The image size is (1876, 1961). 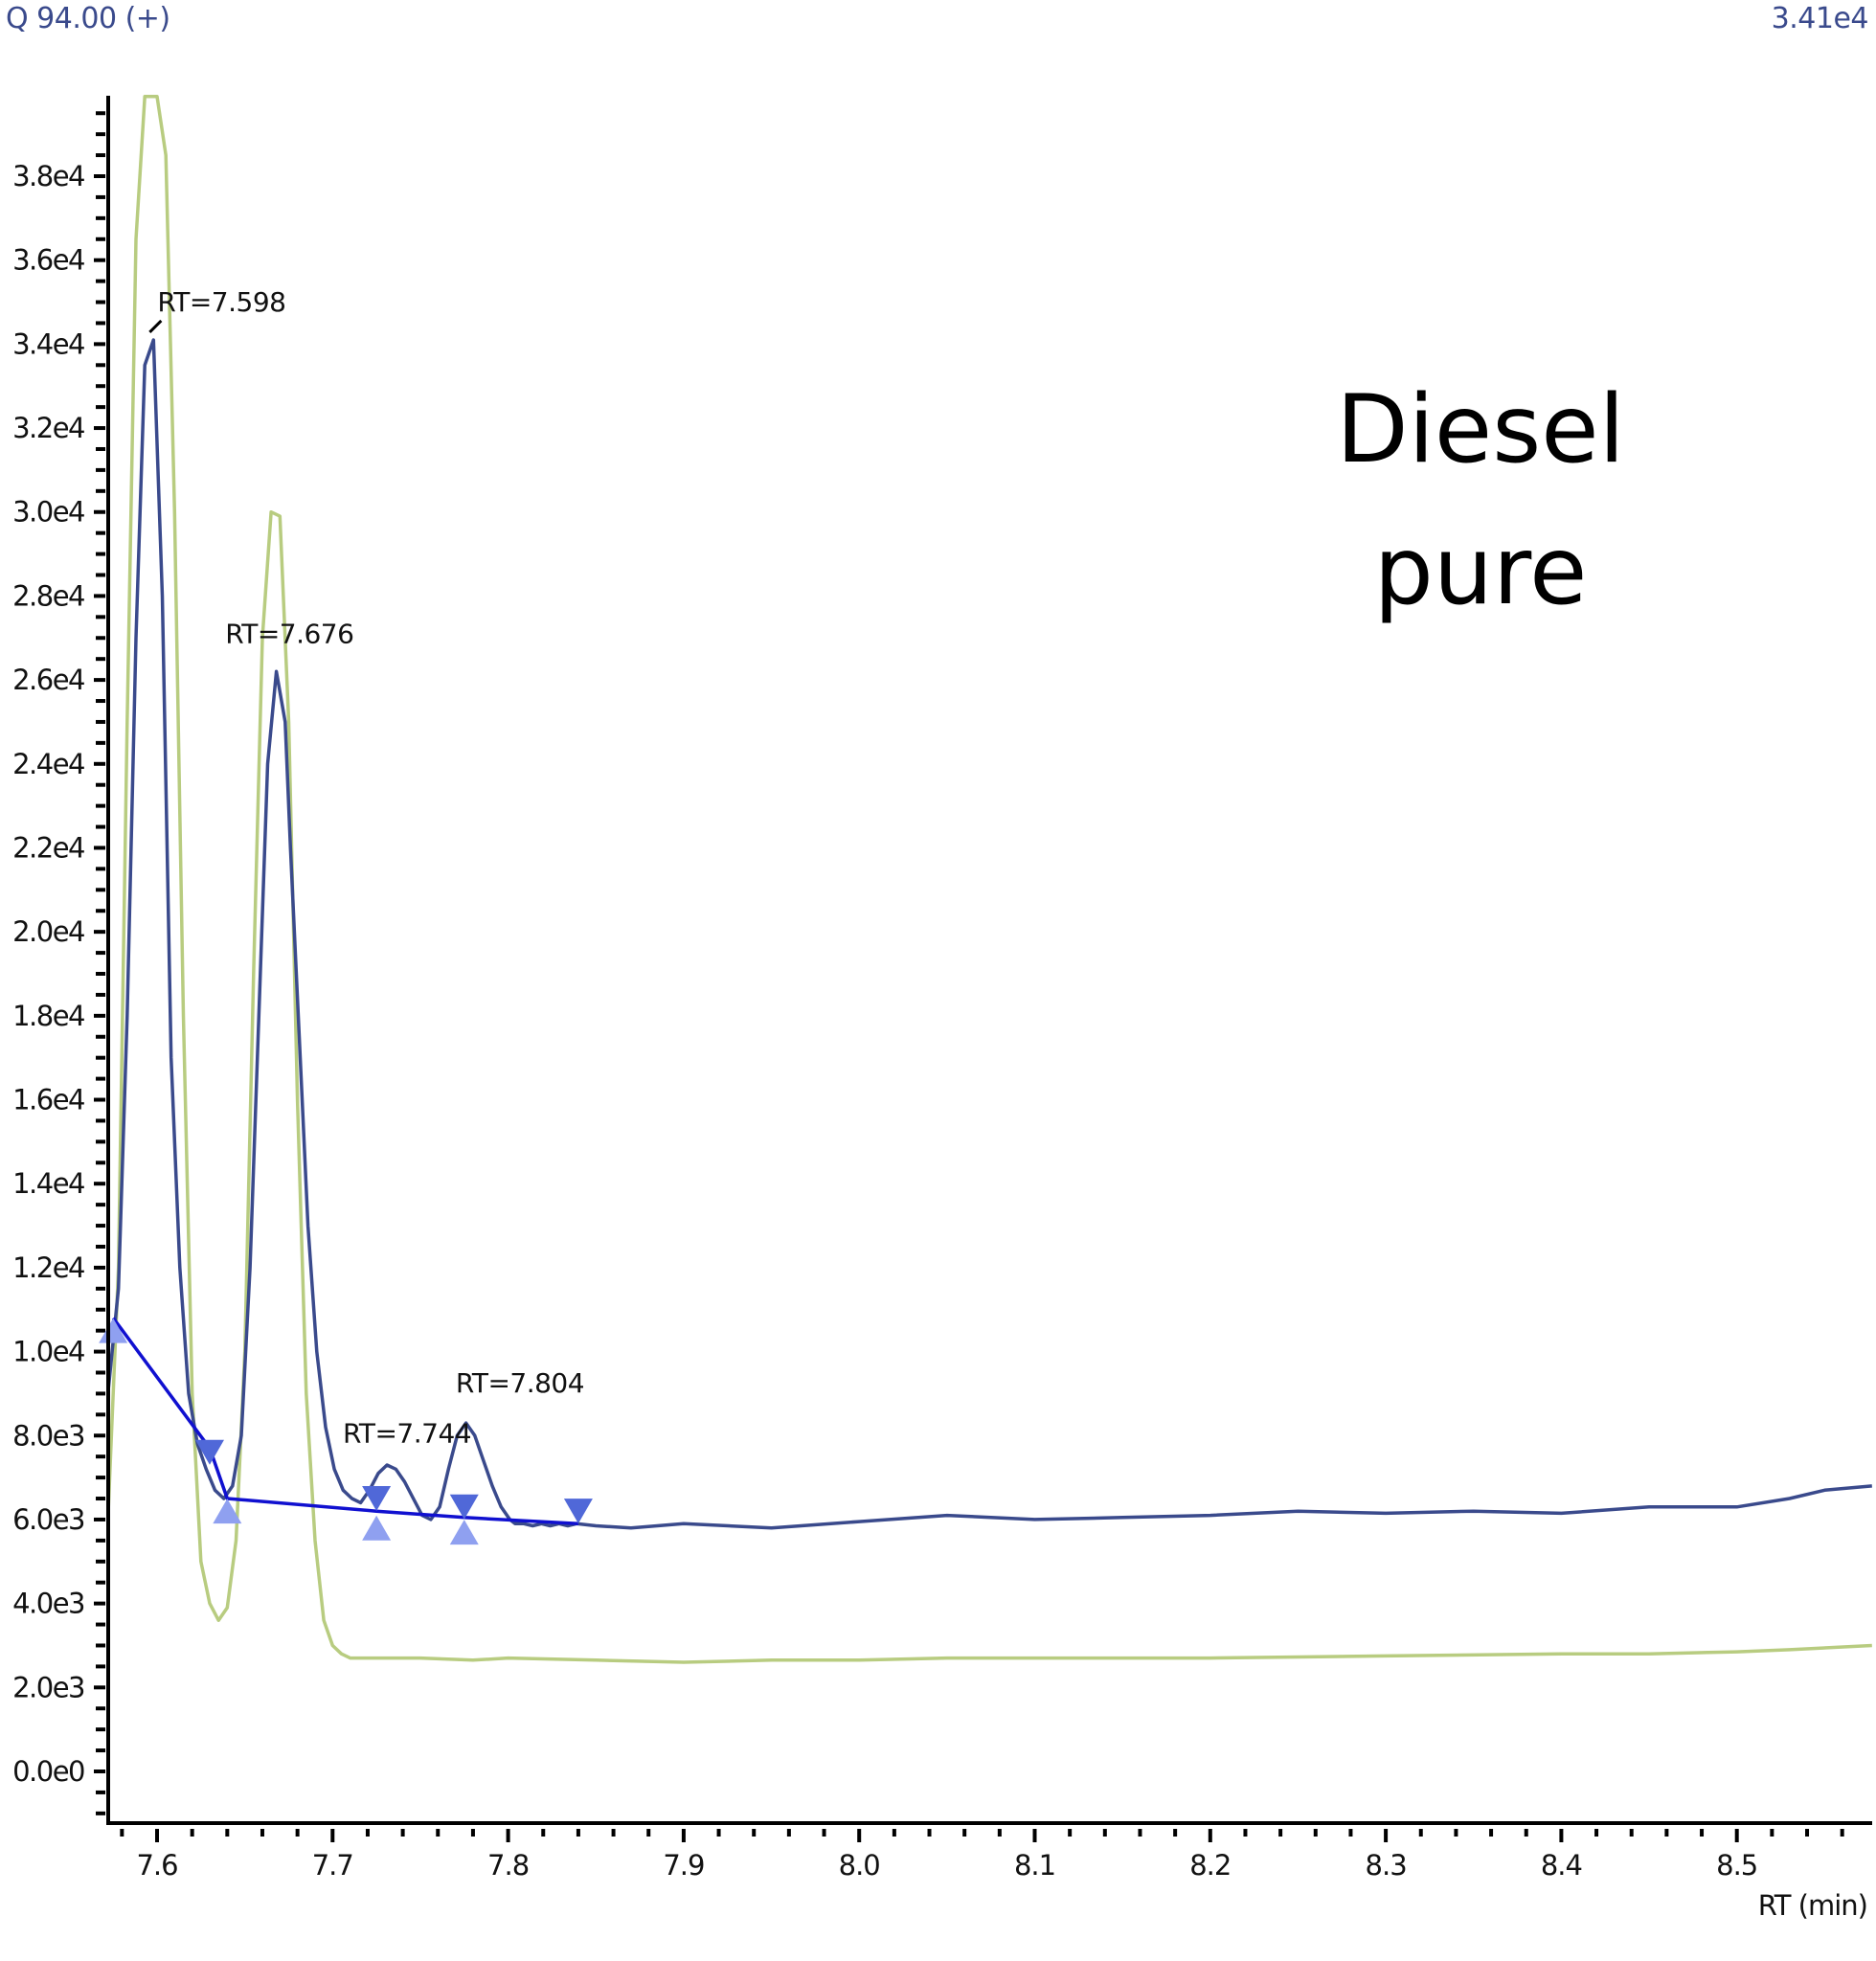 I want to click on annotation-line-1: Diesel, so click(x=1481, y=430).